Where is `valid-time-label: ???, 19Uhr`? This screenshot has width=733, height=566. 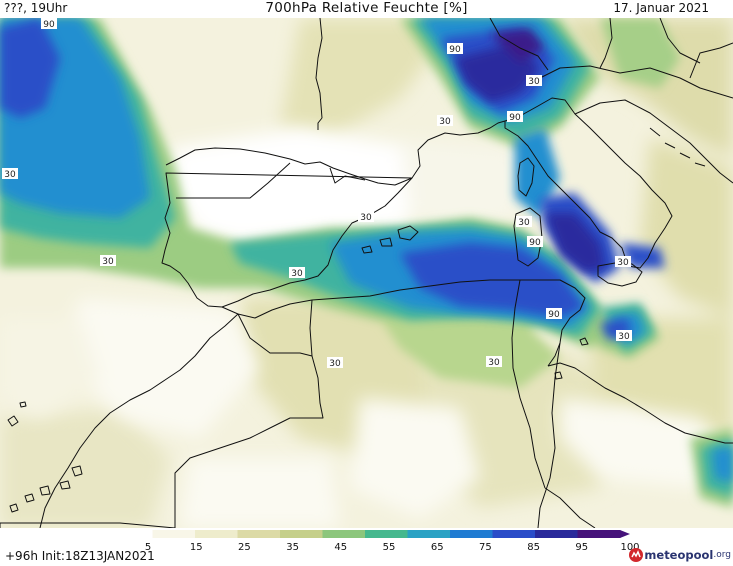 valid-time-label: ???, 19Uhr is located at coordinates (36, 8).